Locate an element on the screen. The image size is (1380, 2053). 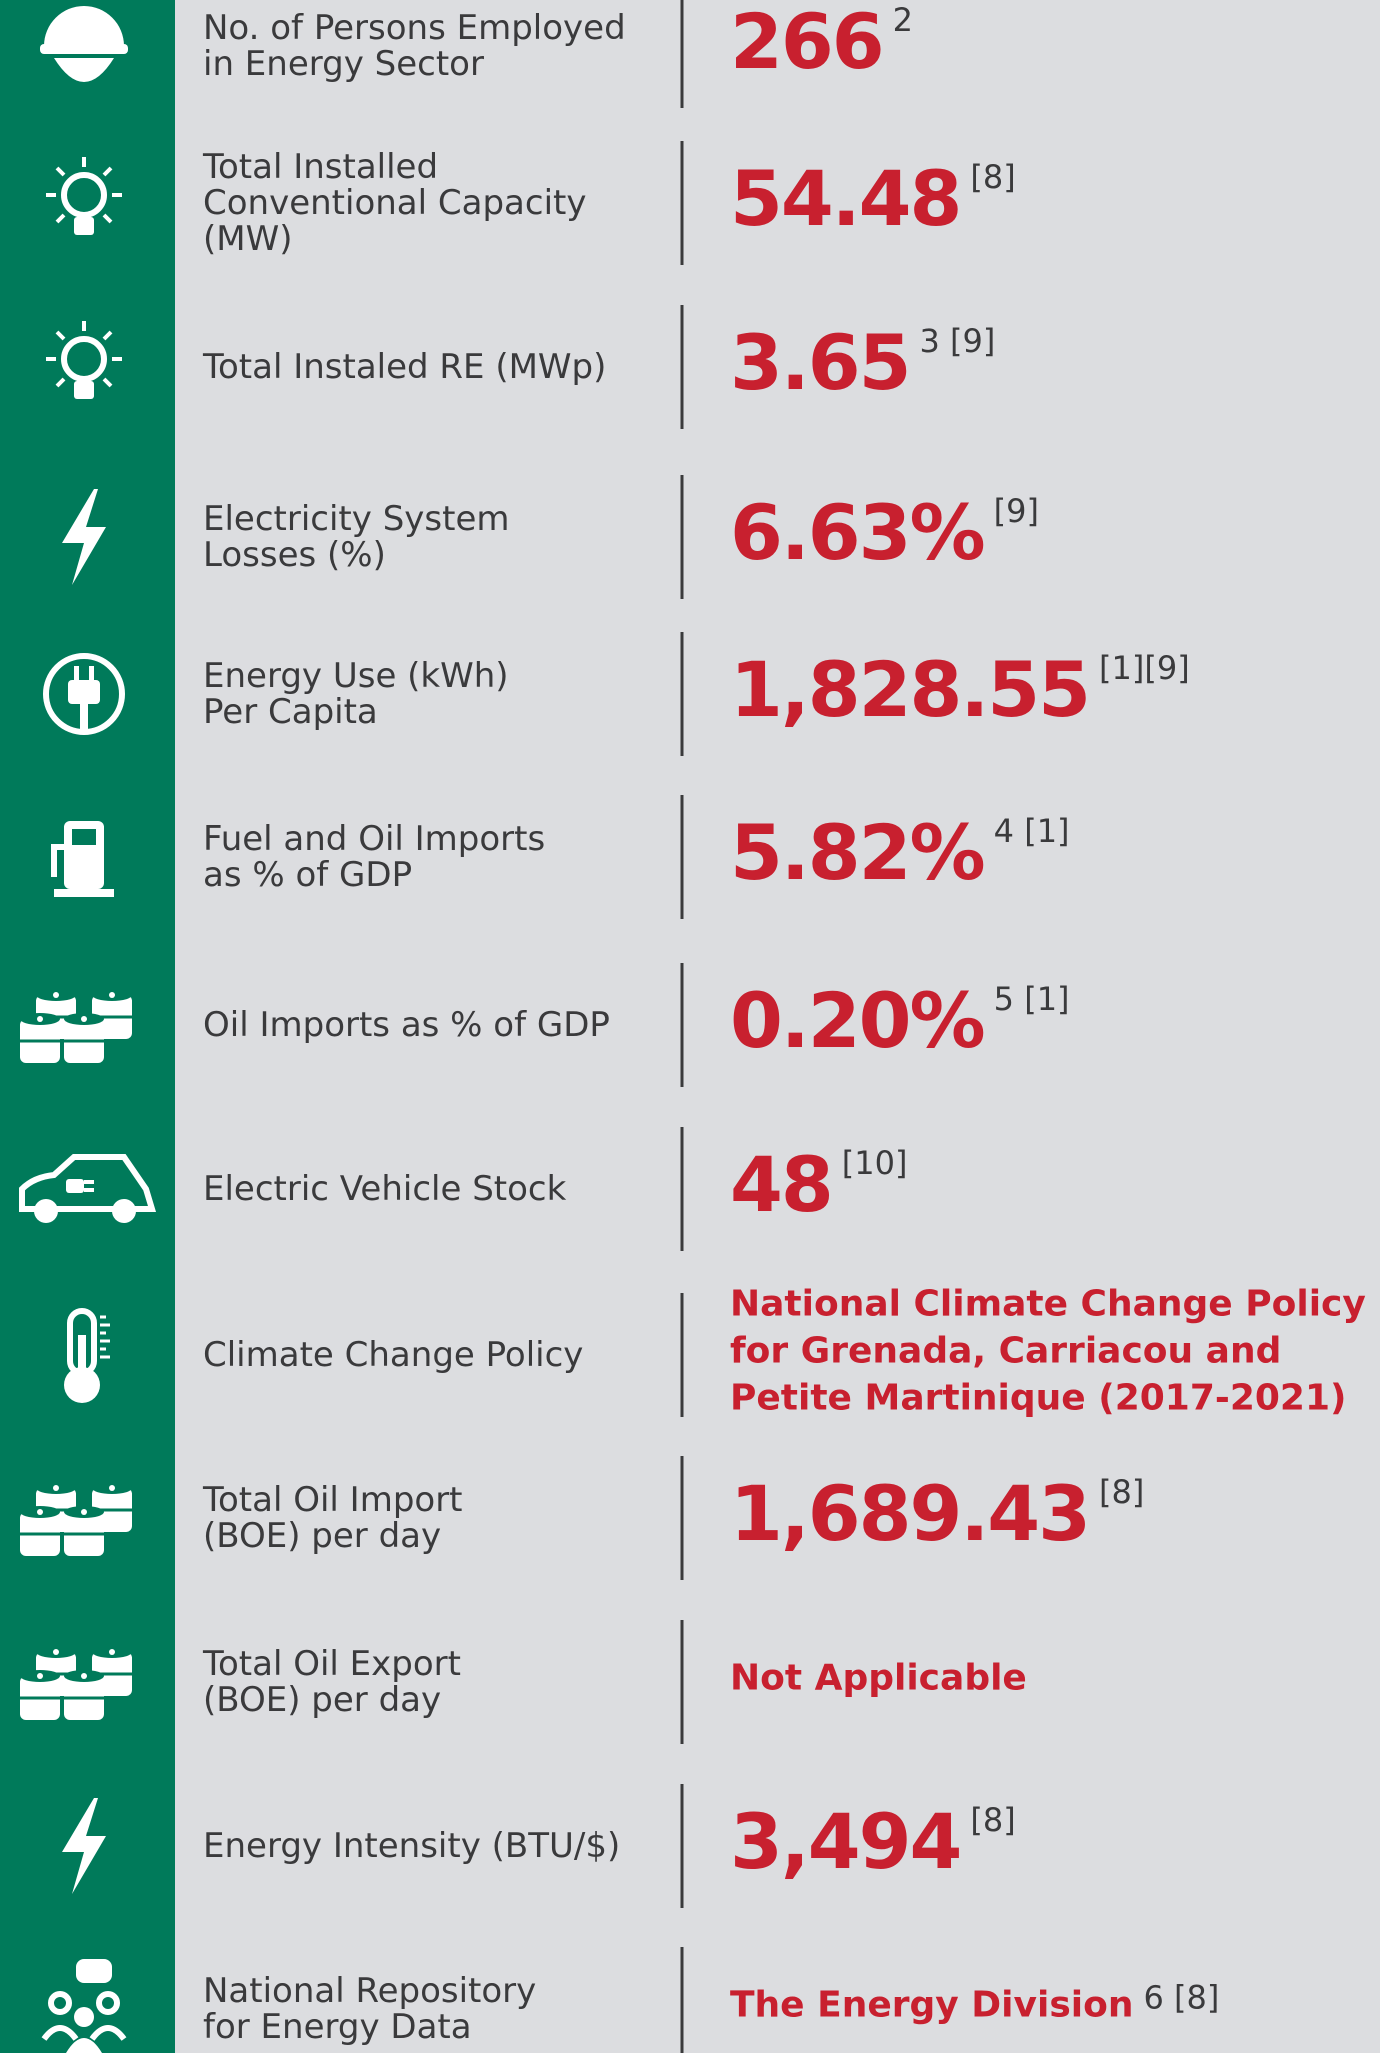
value-text: 1,689.43 is located at coordinates (910, 1513).